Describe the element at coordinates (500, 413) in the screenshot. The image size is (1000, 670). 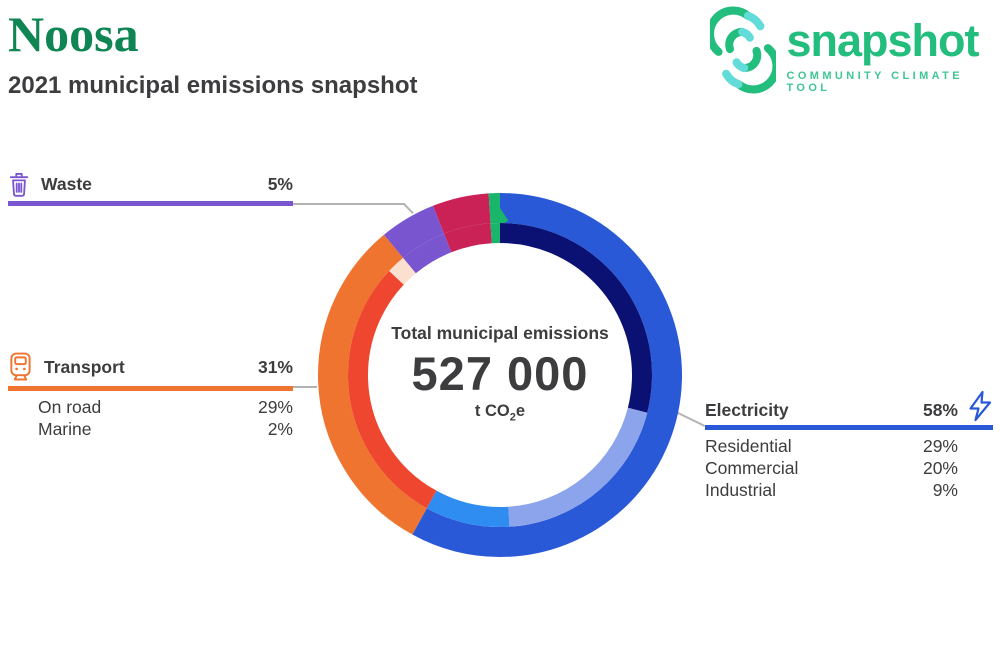
I see `total-emissions-unit: t CO2e` at that location.